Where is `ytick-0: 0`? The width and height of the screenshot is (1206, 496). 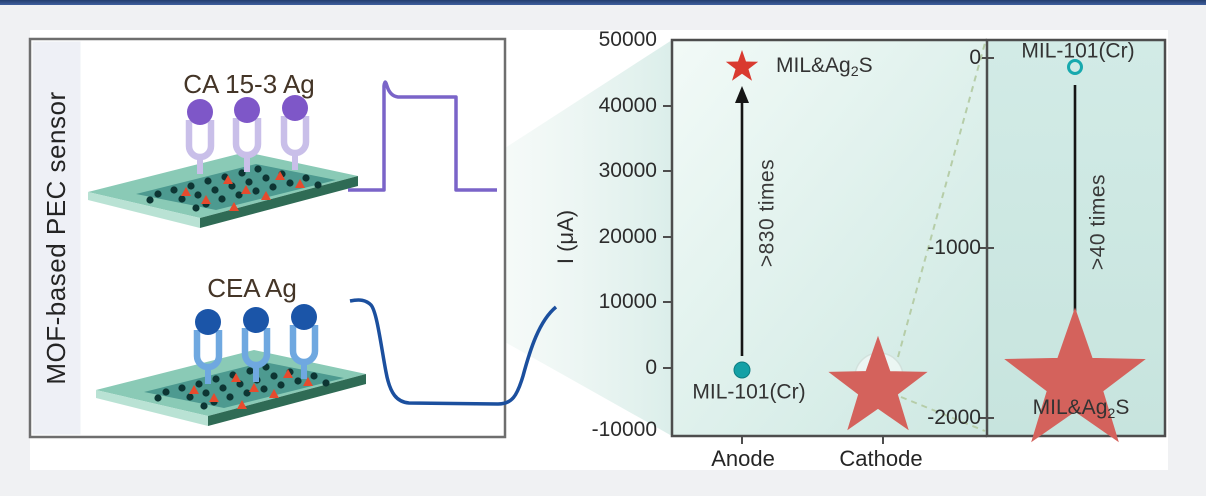
ytick-0: 0 is located at coordinates (651, 367).